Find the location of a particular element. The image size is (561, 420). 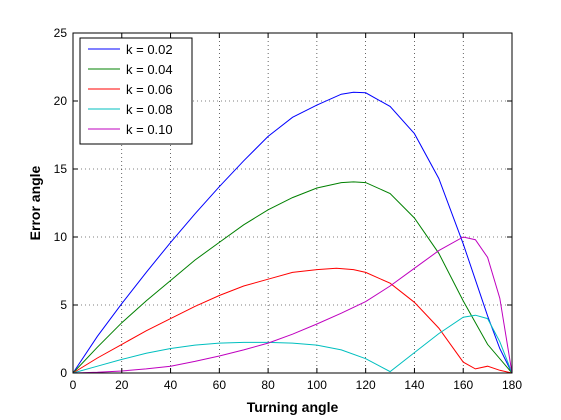

y-tick-label: 0 is located at coordinates (63, 373).